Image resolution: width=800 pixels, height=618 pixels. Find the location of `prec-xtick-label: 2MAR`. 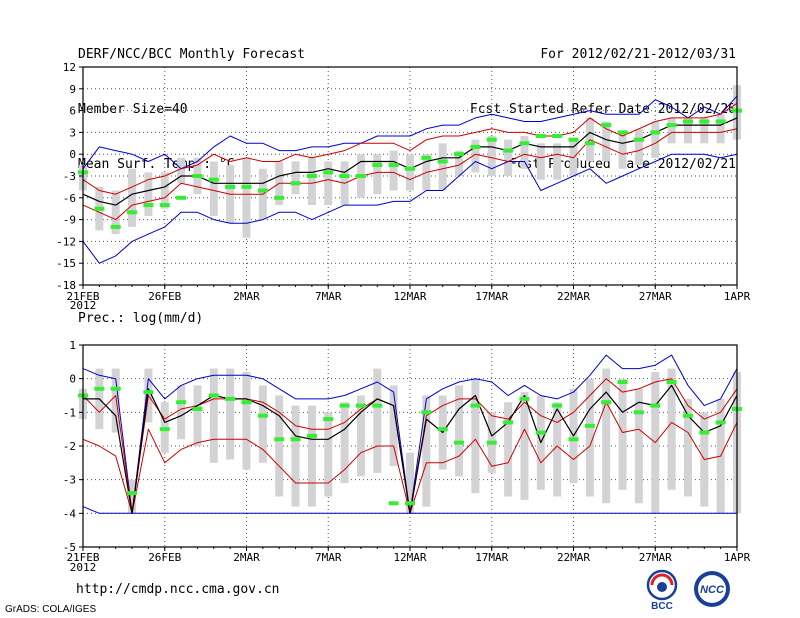

prec-xtick-label: 2MAR is located at coordinates (246, 557).